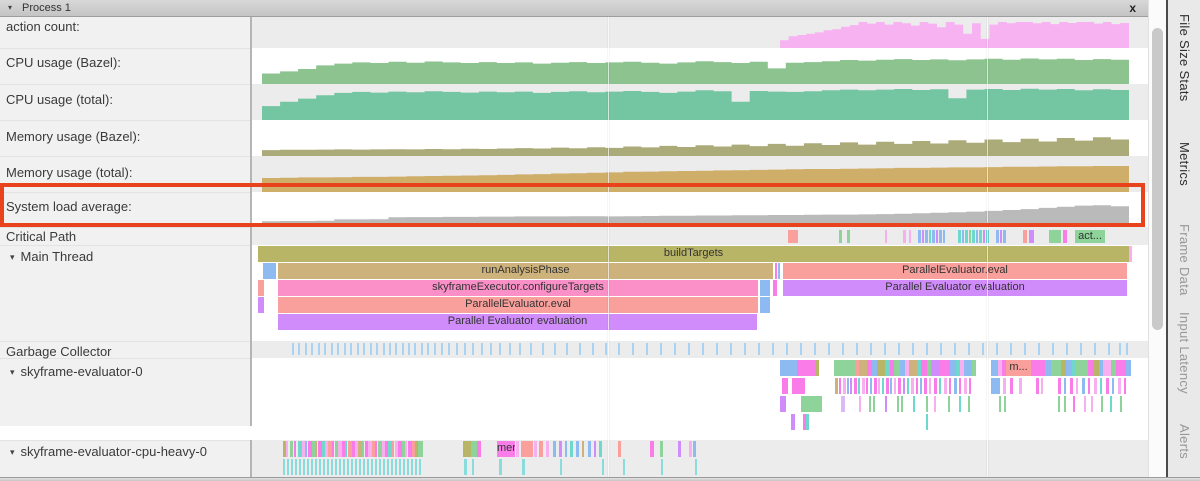  I want to click on trace-event-bar-parallel-evaluator-evaluation: Parallel Evaluator evaluation, so click(955, 288).